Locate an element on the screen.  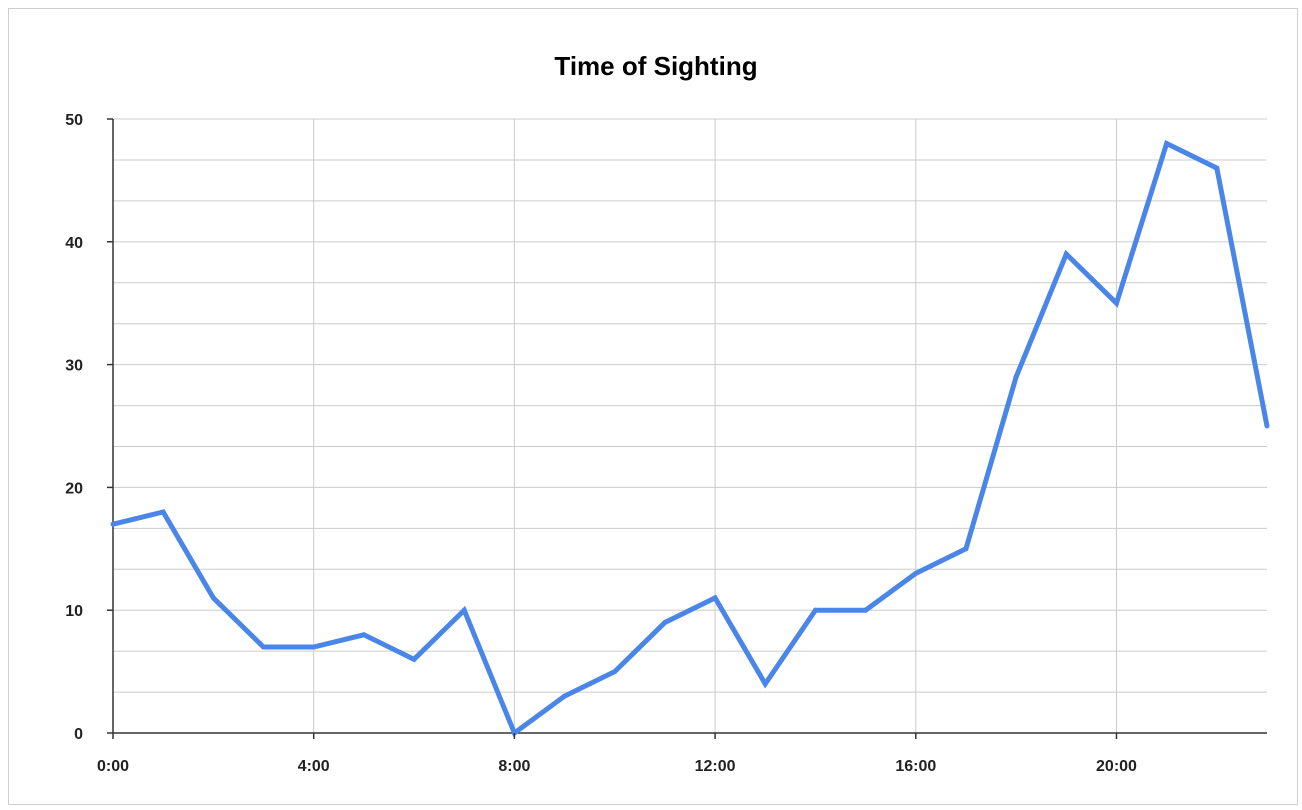
y-tick-labels: 0 10 20 30 40 50 is located at coordinates (89, 427).